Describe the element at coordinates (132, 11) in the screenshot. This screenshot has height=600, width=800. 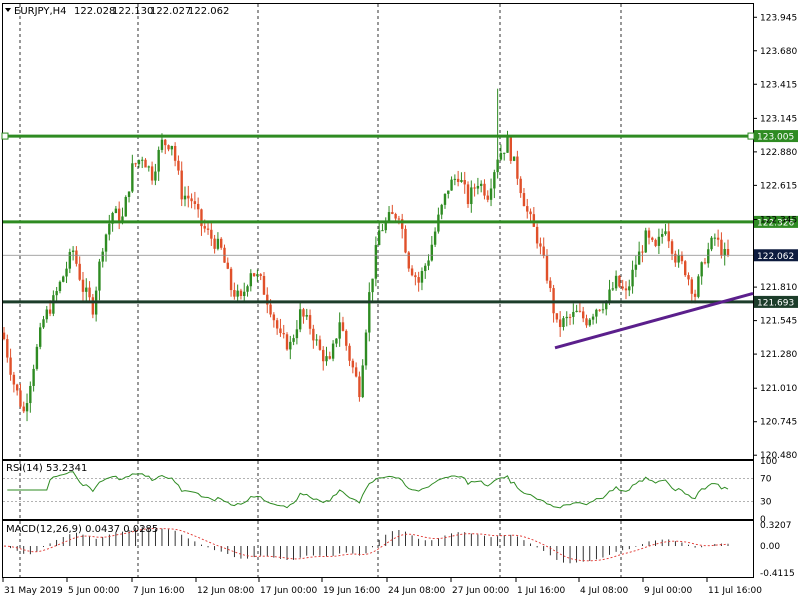
I see `chart-header-high: 122.130` at that location.